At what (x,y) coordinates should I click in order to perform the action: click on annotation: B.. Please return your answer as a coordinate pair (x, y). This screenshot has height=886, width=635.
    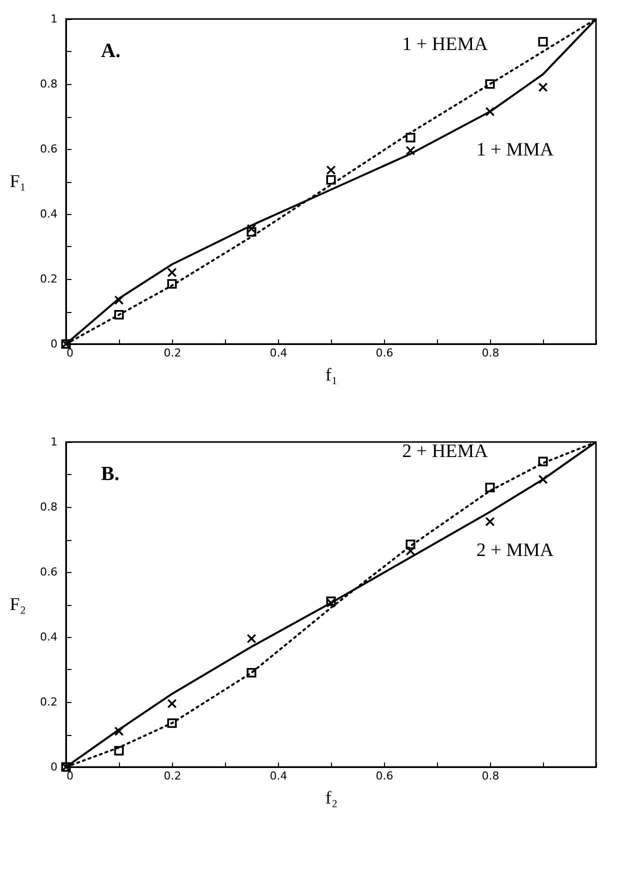
    Looking at the image, I should click on (110, 474).